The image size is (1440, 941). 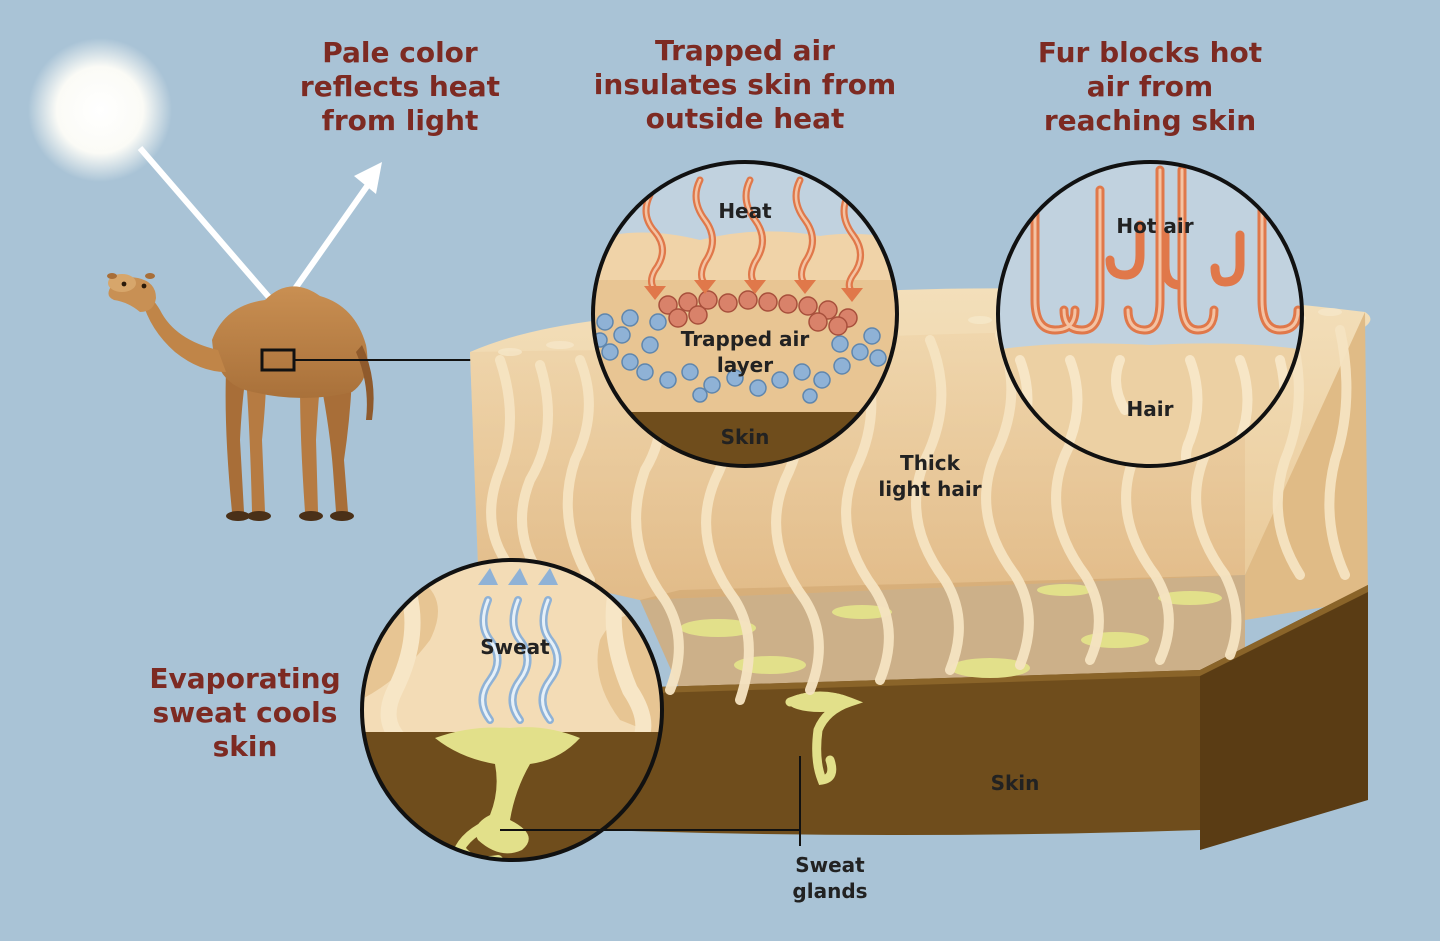 What do you see at coordinates (259, 230) in the screenshot?
I see `reflection-arrow` at bounding box center [259, 230].